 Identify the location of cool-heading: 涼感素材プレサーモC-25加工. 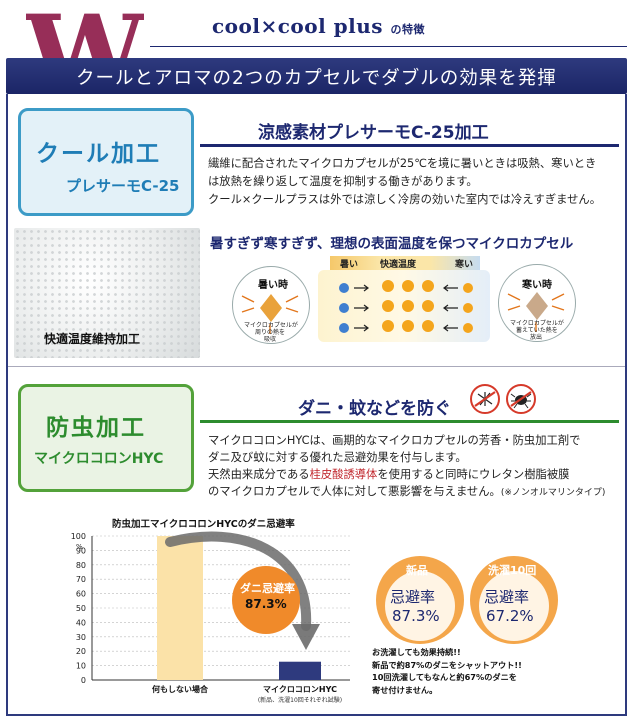
(373, 133).